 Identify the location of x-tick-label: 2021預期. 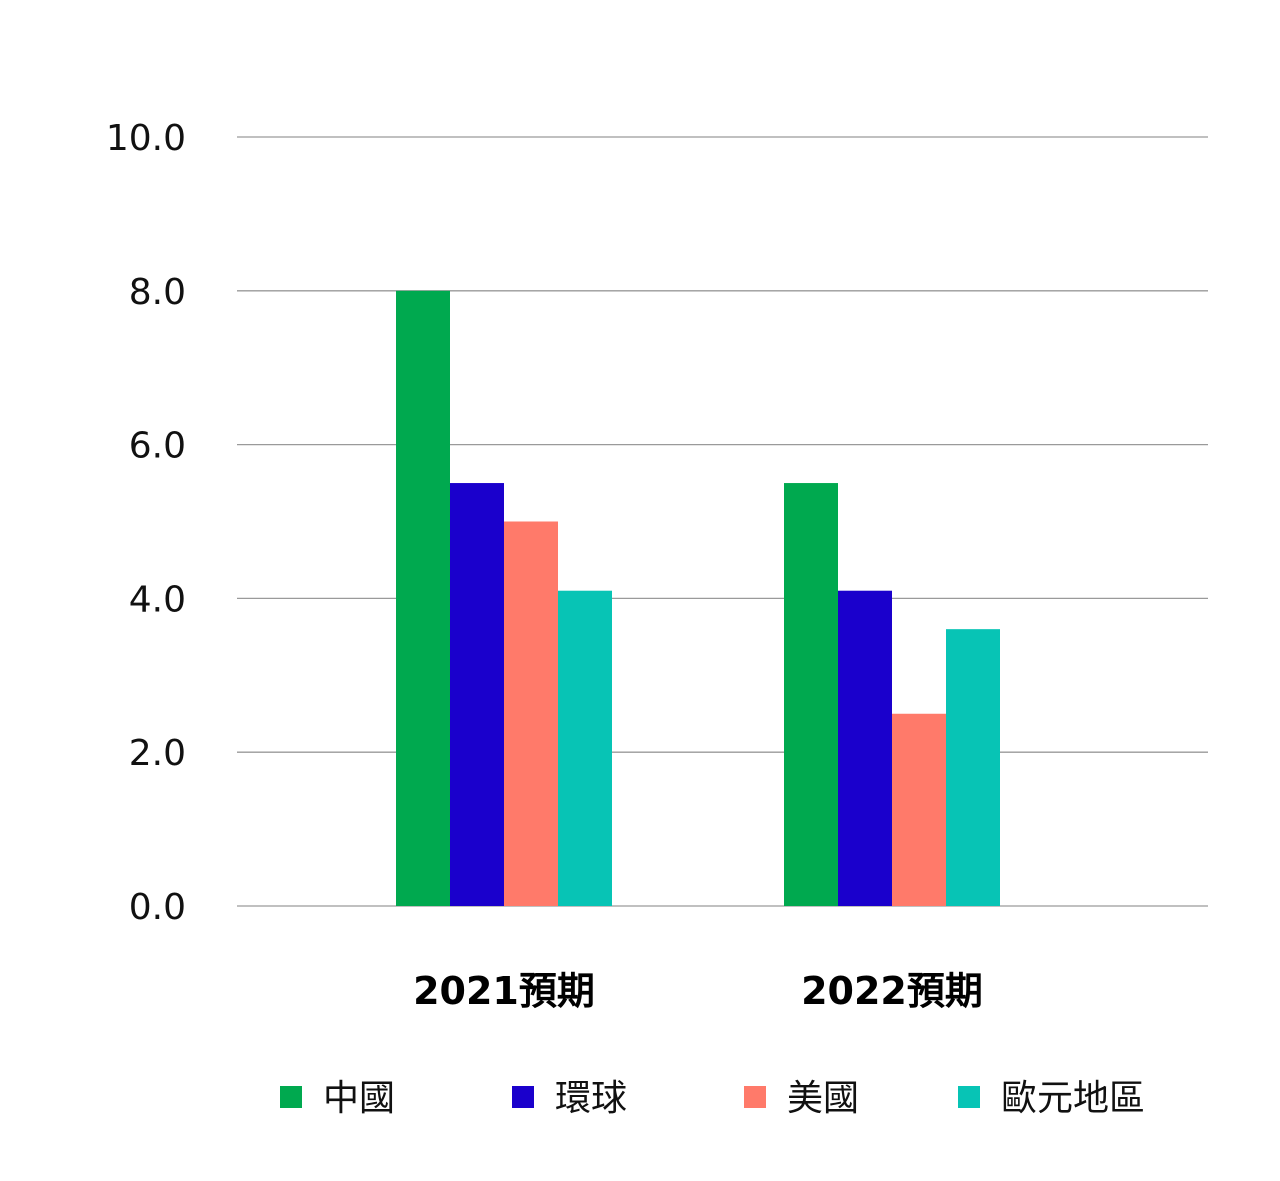
(504, 991).